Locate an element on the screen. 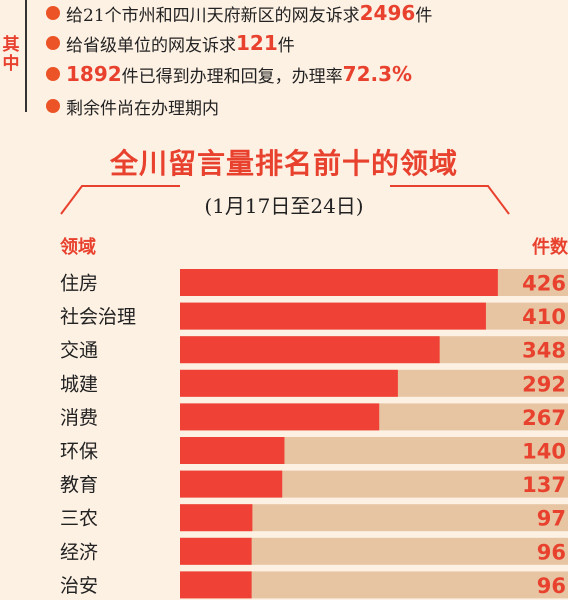 The width and height of the screenshot is (568, 600). side-label: 其中 is located at coordinates (11, 54).